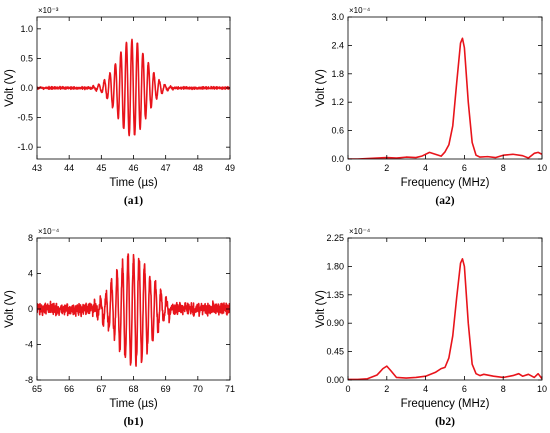  What do you see at coordinates (542, 389) in the screenshot?
I see `x-tick-label-b2-5: 10` at bounding box center [542, 389].